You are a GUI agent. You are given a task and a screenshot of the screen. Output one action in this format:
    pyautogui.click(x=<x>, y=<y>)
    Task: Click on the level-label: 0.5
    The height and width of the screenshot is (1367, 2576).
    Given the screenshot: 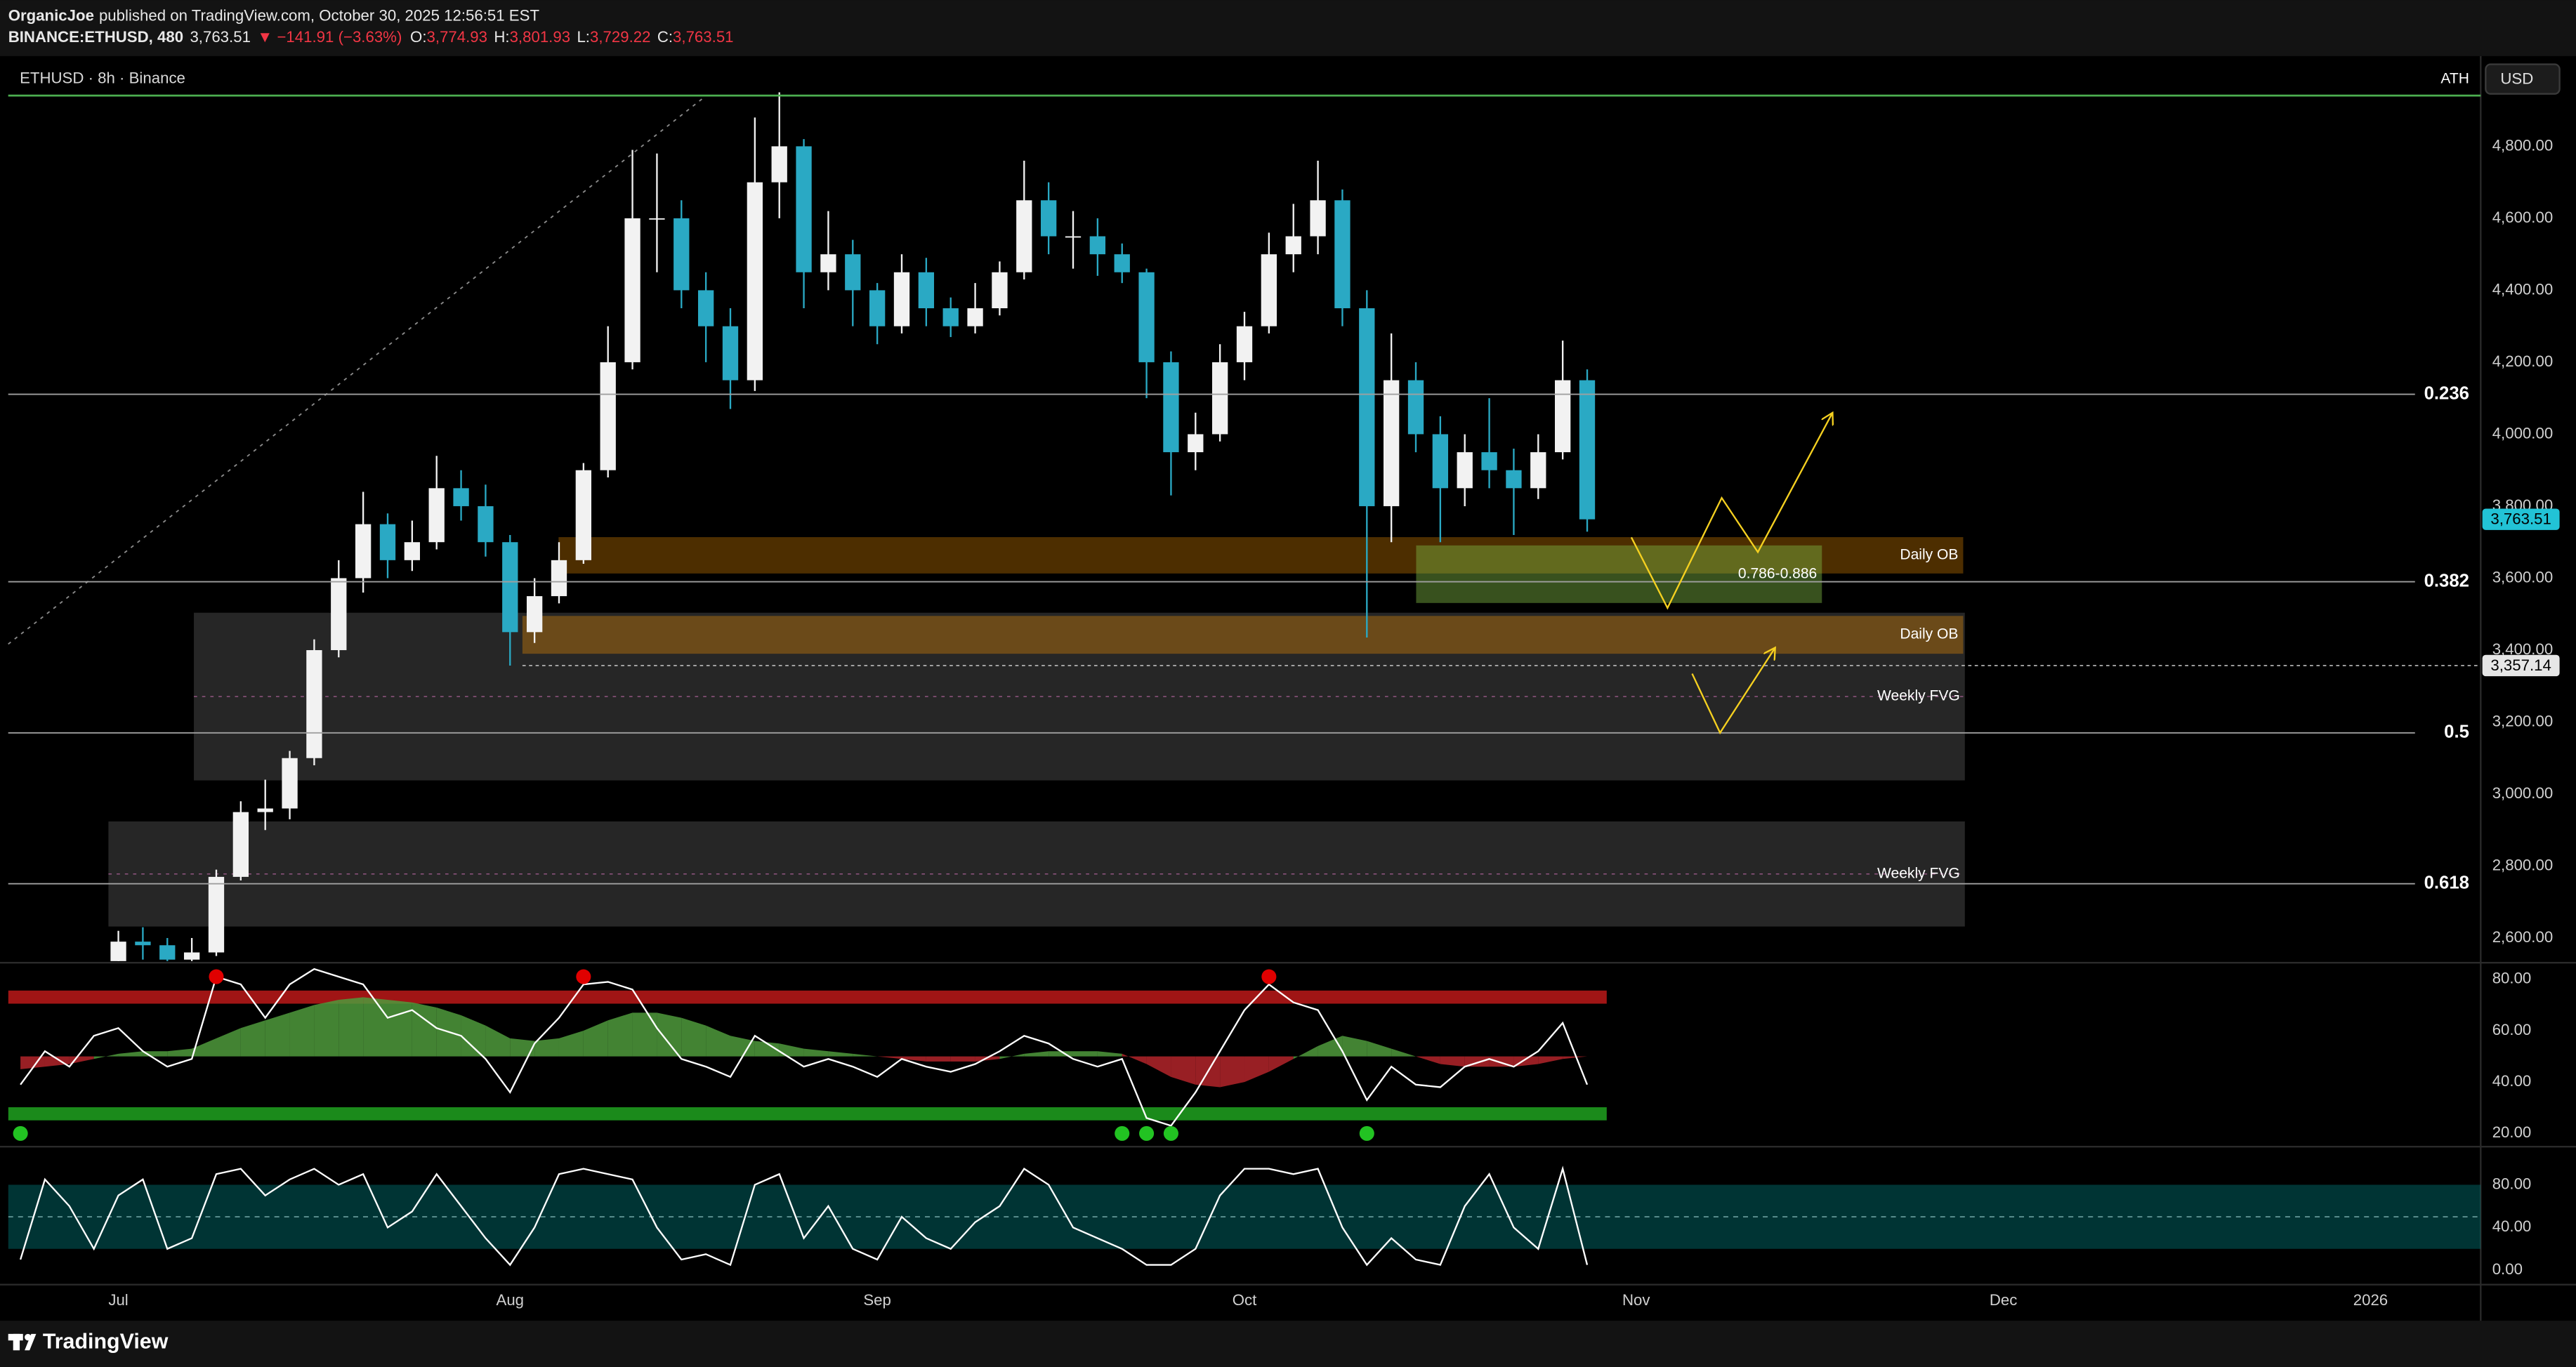 What is the action you would take?
    pyautogui.click(x=2456, y=732)
    